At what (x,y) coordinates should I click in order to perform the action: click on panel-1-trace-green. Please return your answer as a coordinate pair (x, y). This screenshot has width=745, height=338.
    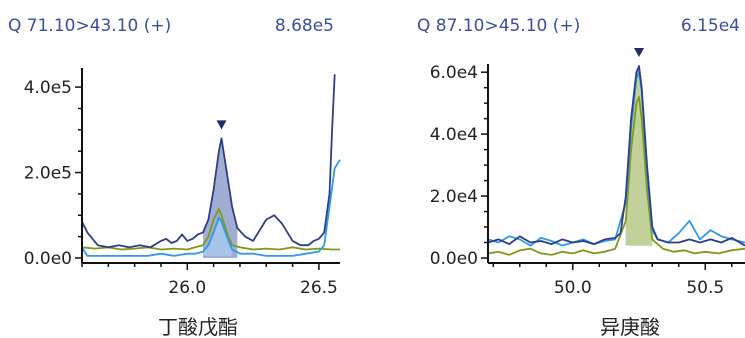
    Looking at the image, I should click on (210, 229).